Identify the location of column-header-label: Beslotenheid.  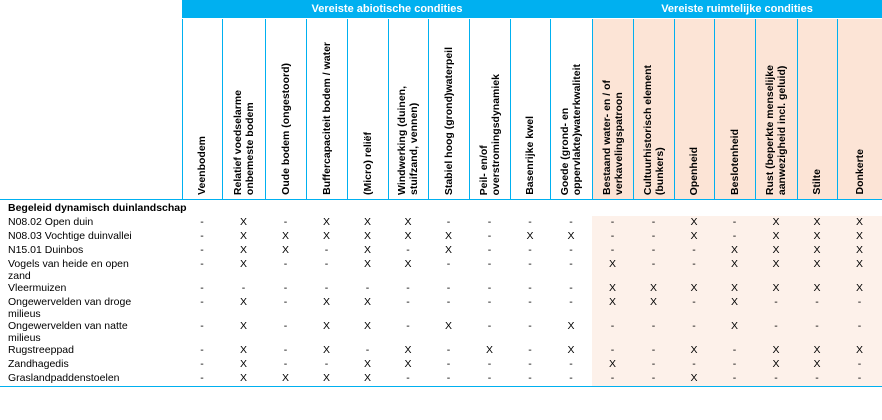
(734, 162).